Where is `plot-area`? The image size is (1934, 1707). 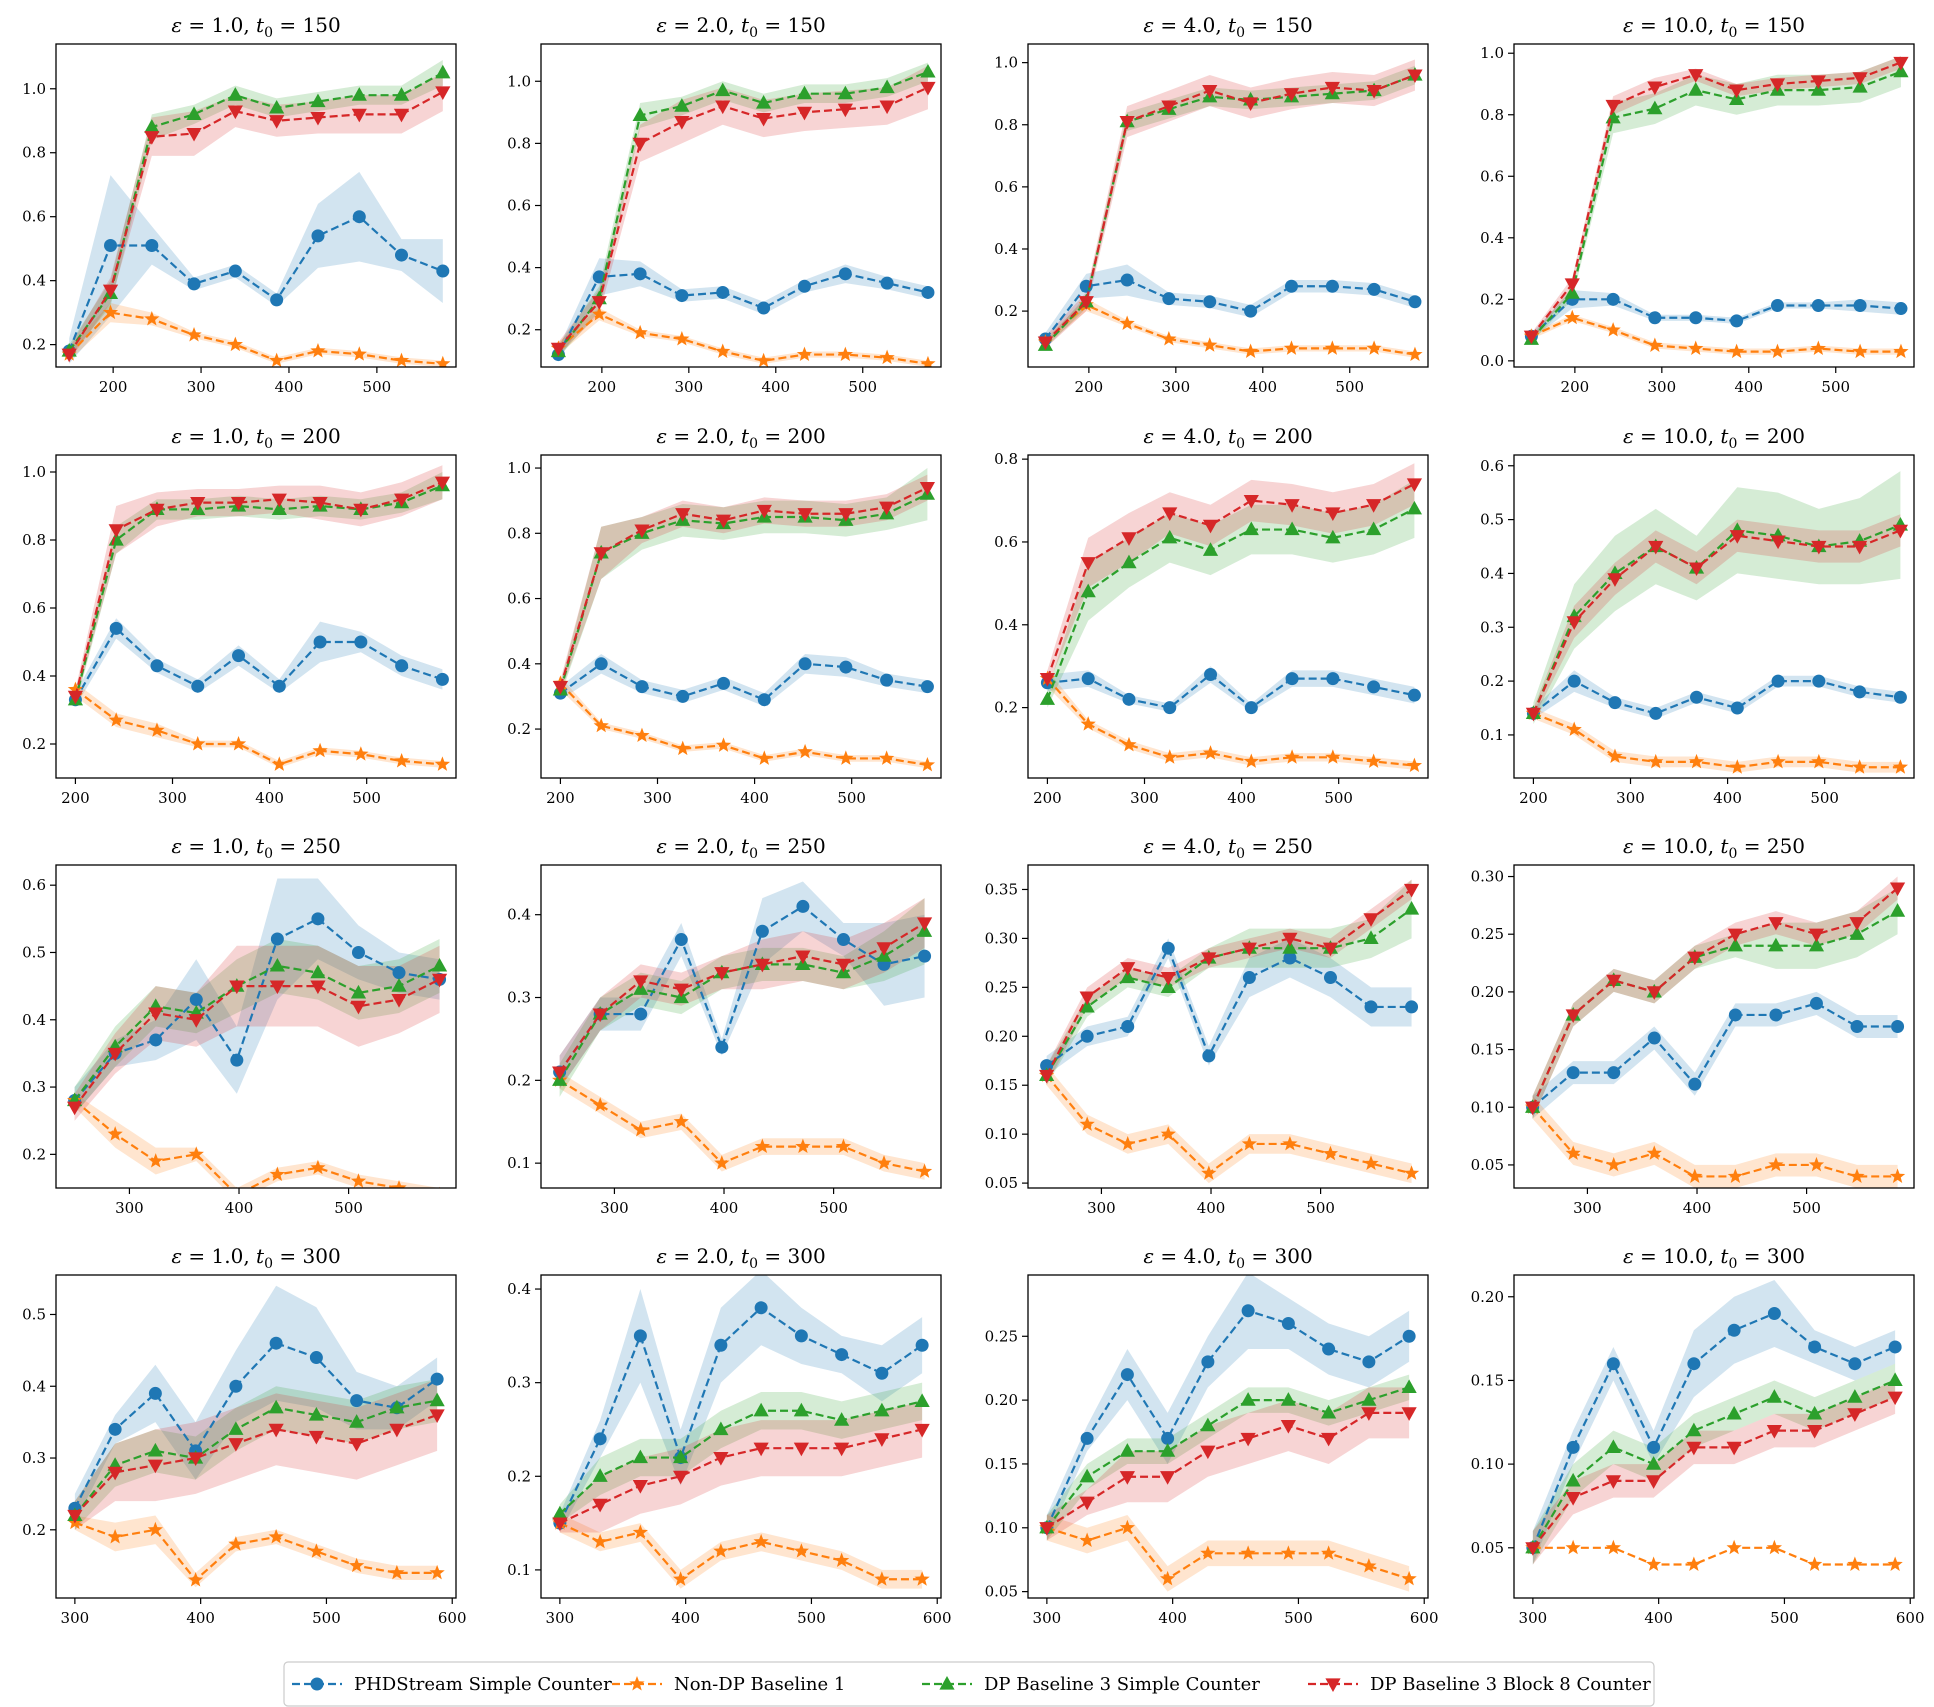 plot-area is located at coordinates (741, 1432).